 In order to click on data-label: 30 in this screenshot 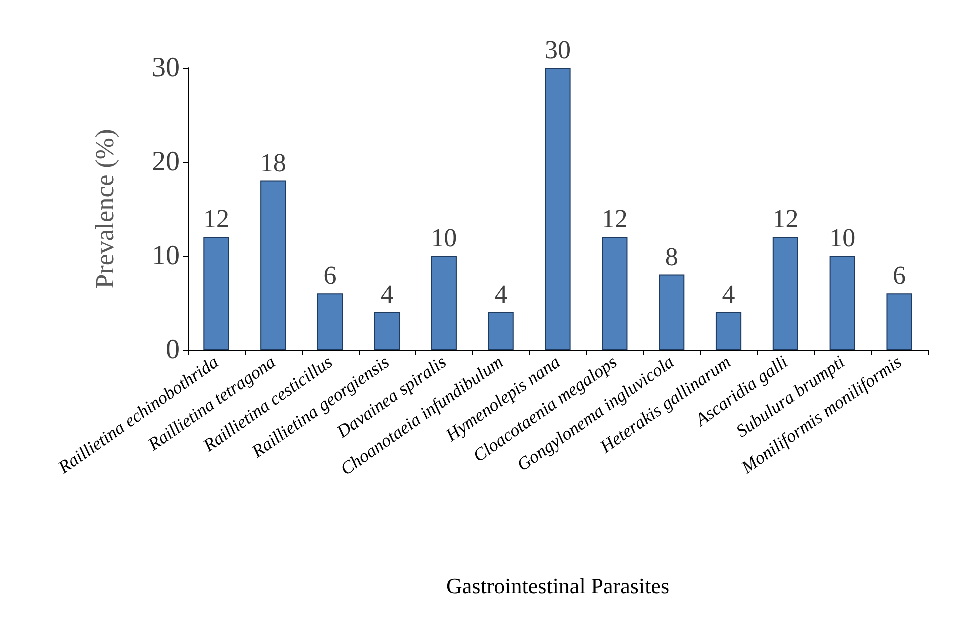, I will do `click(558, 50)`.